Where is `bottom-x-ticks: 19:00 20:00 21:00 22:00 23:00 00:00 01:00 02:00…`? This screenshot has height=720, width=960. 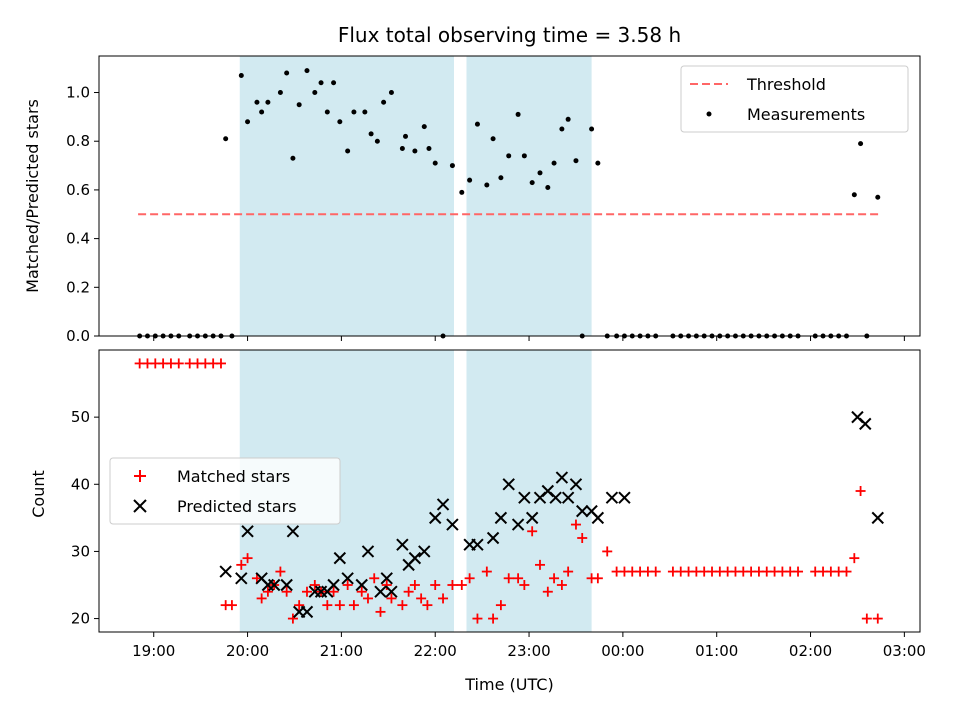 bottom-x-ticks: 19:00 20:00 21:00 22:00 23:00 00:00 01:00 02:00… is located at coordinates (529, 646).